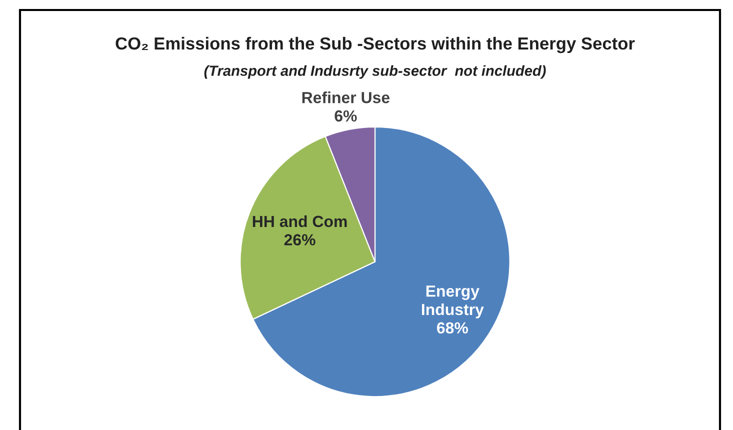 The height and width of the screenshot is (430, 733). Describe the element at coordinates (299, 221) in the screenshot. I see `slice-label: HH and Com` at that location.